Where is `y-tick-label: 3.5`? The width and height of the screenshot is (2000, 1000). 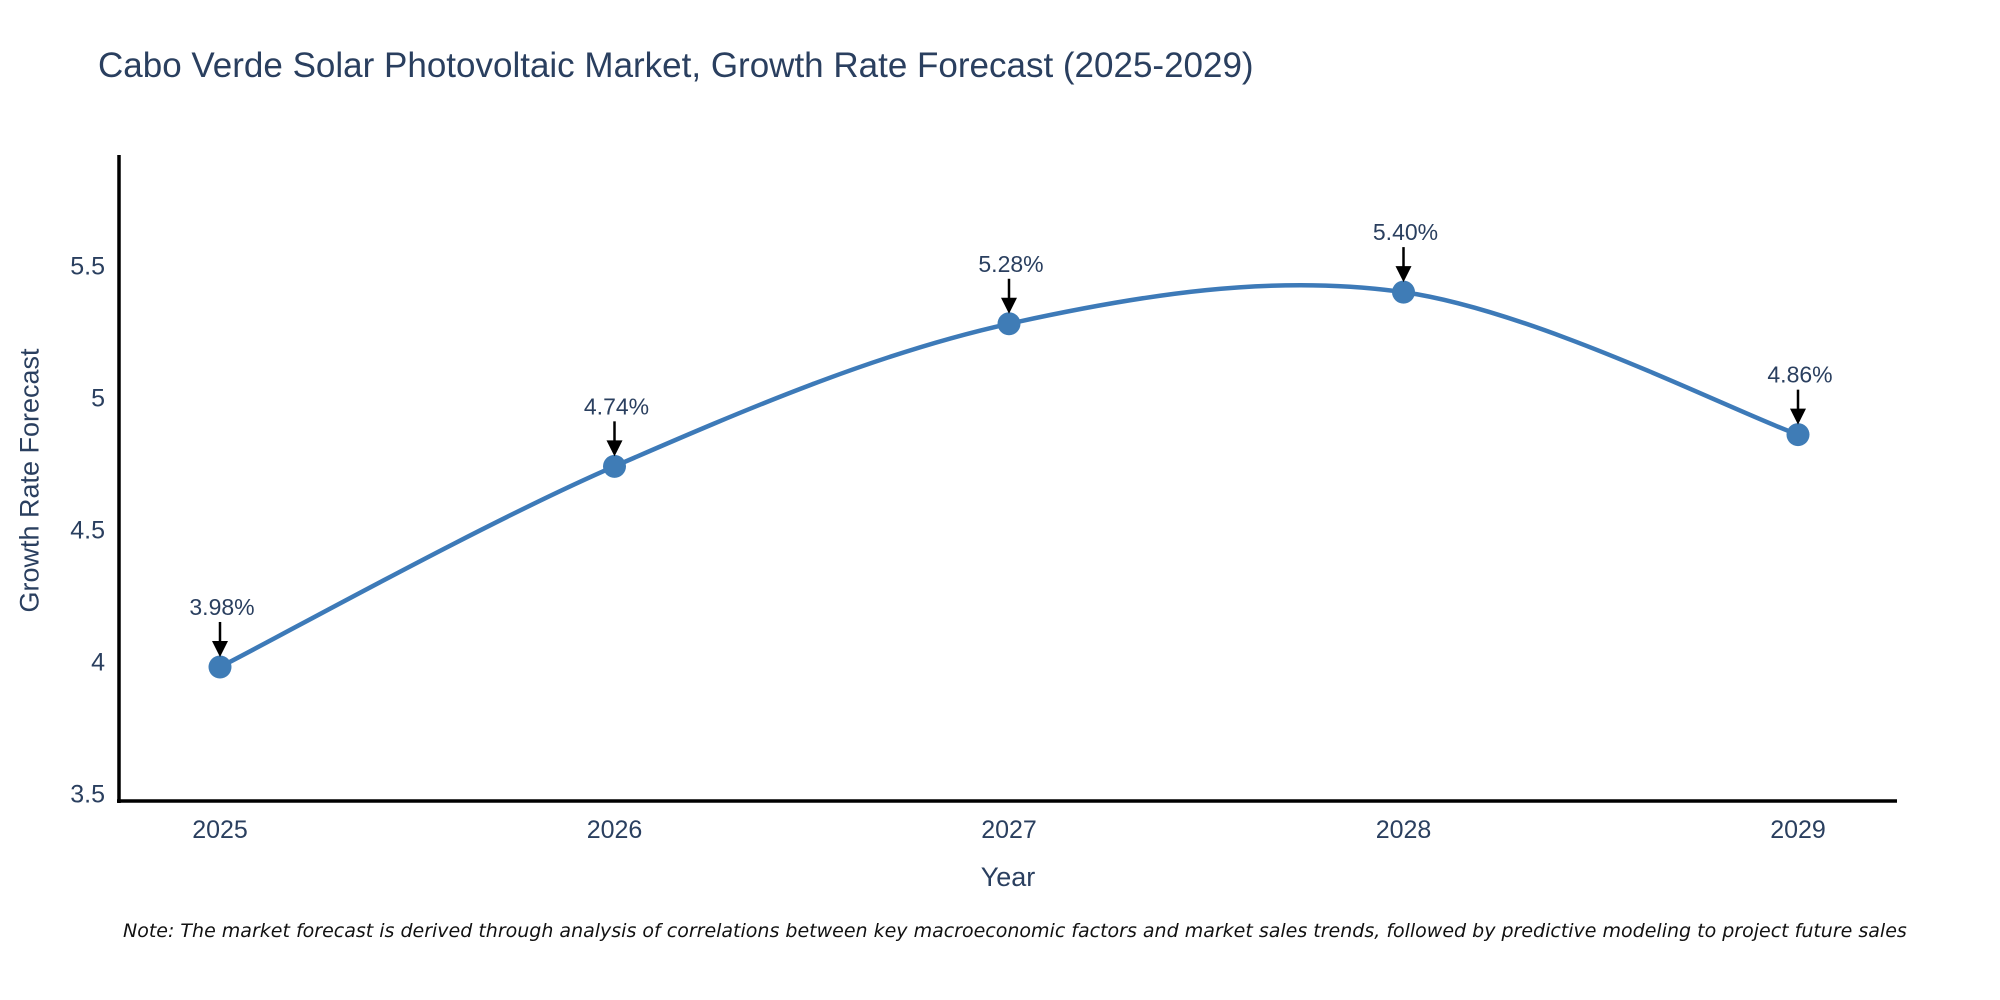 y-tick-label: 3.5 is located at coordinates (87, 795).